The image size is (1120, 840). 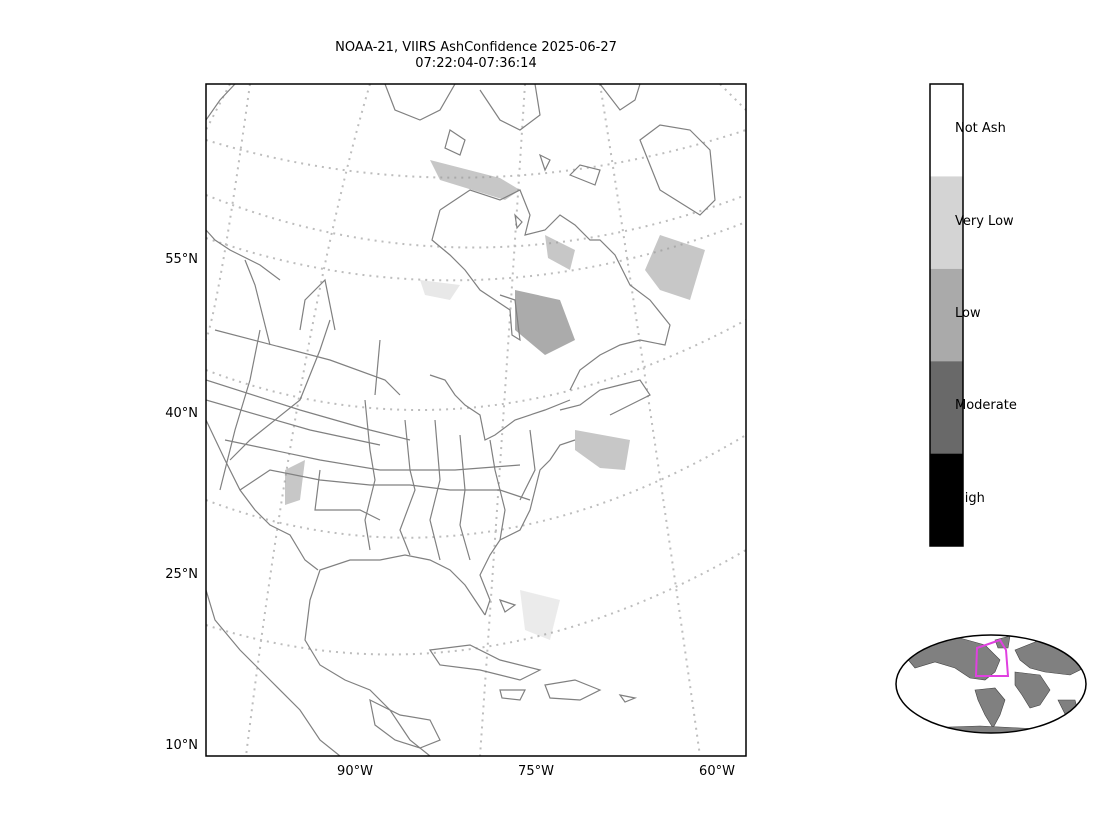 I want to click on colorbar-frame, so click(x=946, y=315).